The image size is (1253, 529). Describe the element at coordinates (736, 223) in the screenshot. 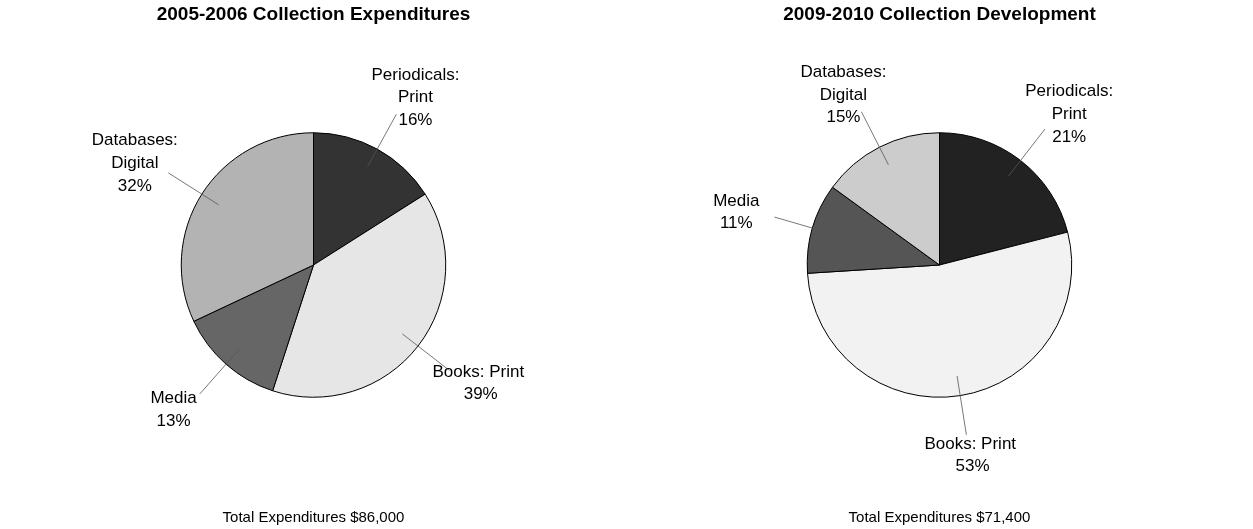

I see `data-label: 11%` at that location.